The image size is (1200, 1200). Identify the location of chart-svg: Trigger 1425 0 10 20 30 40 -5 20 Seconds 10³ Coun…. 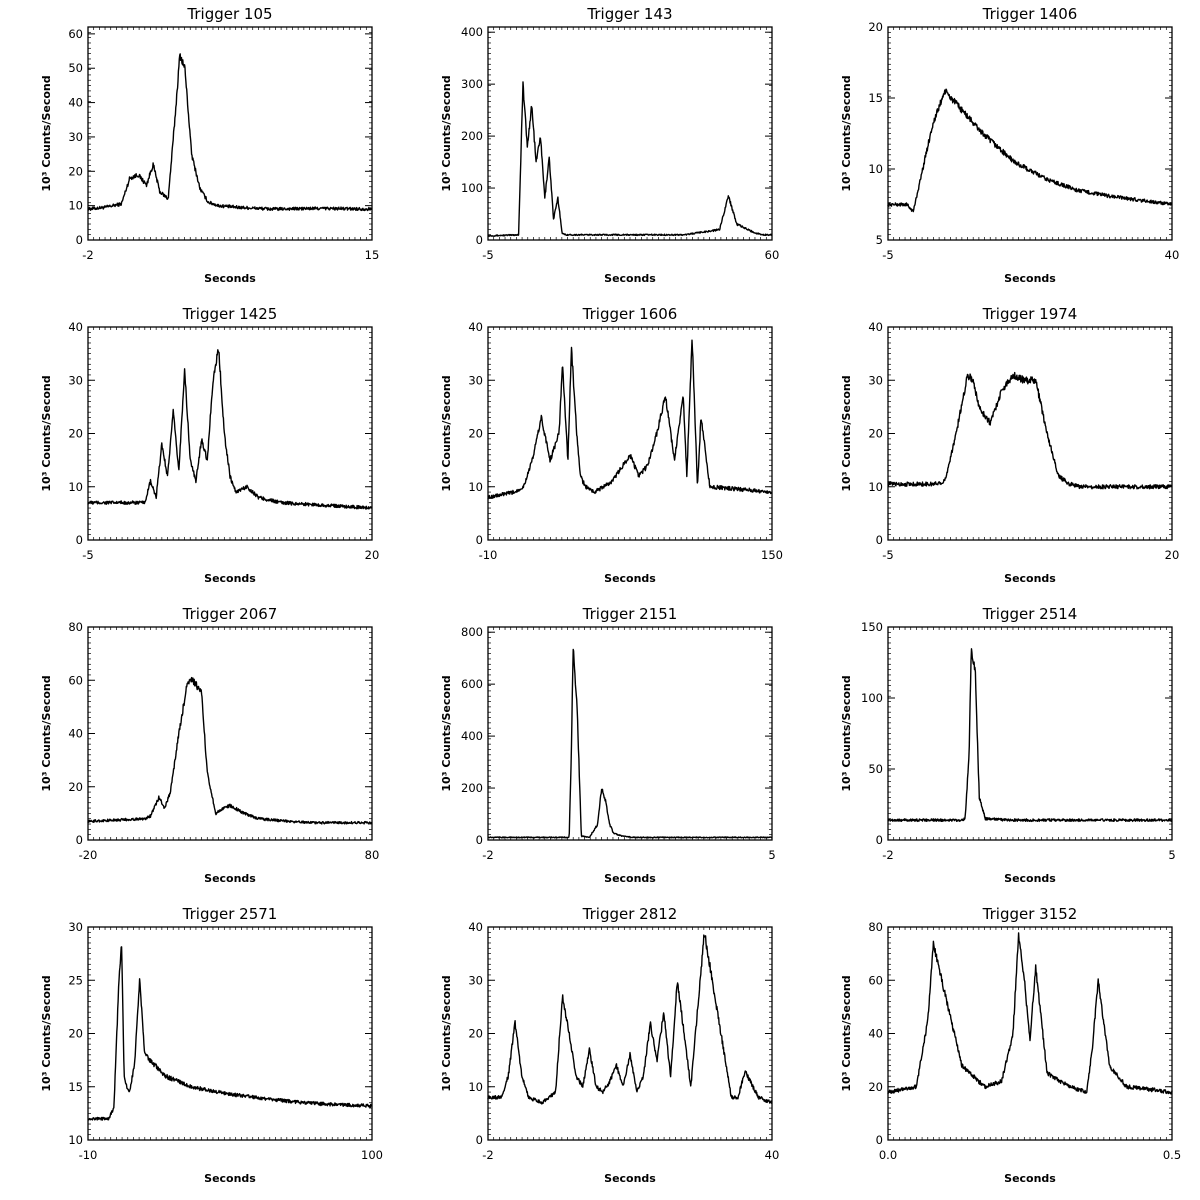
(210, 445).